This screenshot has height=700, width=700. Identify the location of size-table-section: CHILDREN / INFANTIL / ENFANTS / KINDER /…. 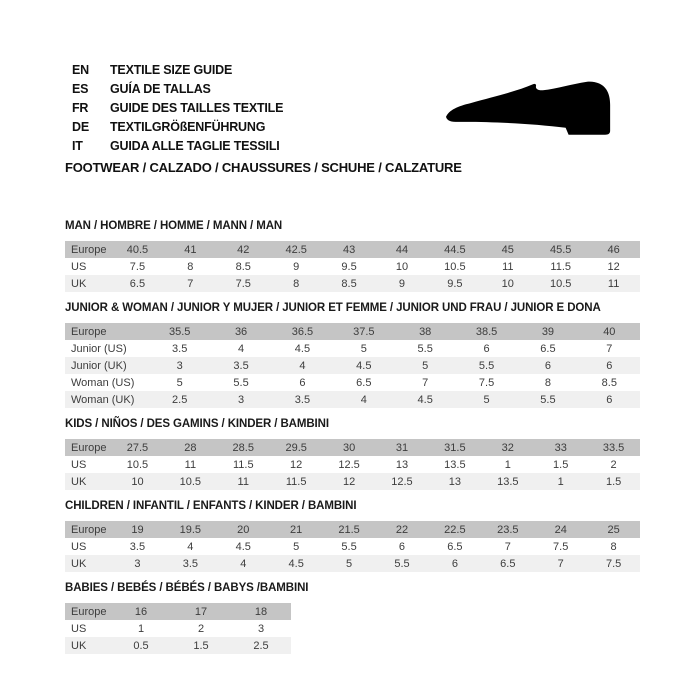
(352, 536).